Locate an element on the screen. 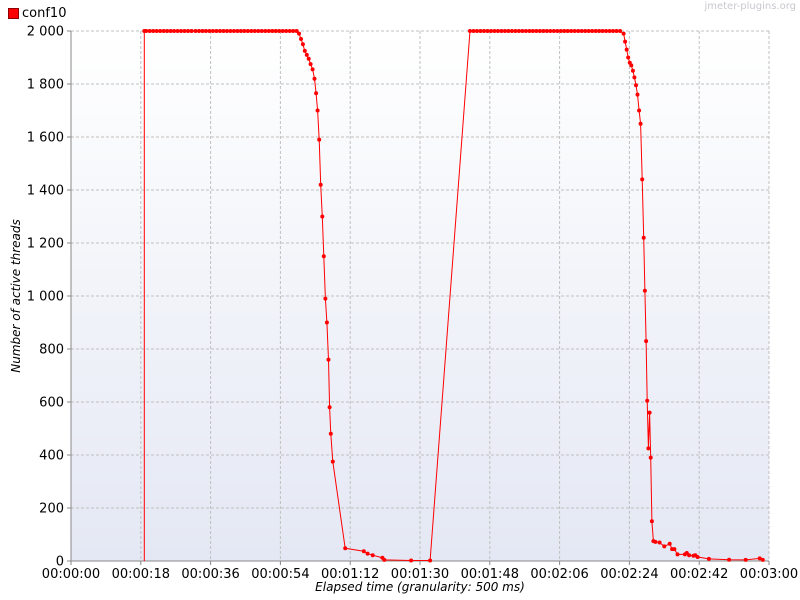  x-tick-label: 00:02:42 is located at coordinates (699, 574).